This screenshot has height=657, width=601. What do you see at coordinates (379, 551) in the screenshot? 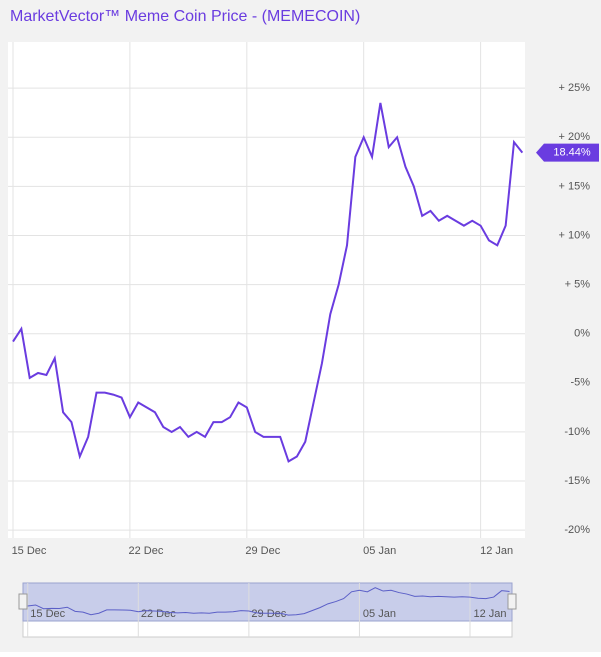
I see `x-tick-label: 05 Jan` at bounding box center [379, 551].